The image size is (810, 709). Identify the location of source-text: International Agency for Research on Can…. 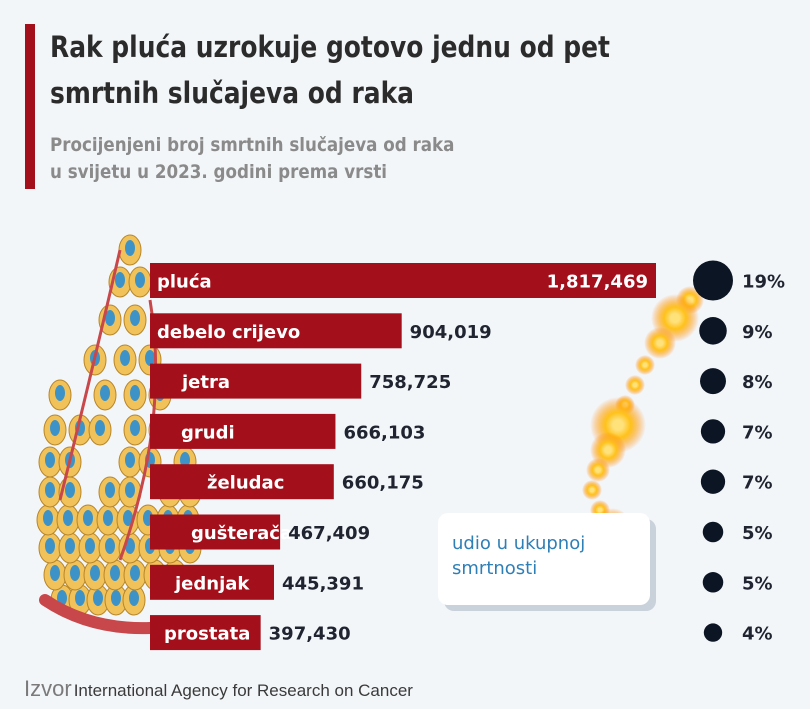
(243, 690).